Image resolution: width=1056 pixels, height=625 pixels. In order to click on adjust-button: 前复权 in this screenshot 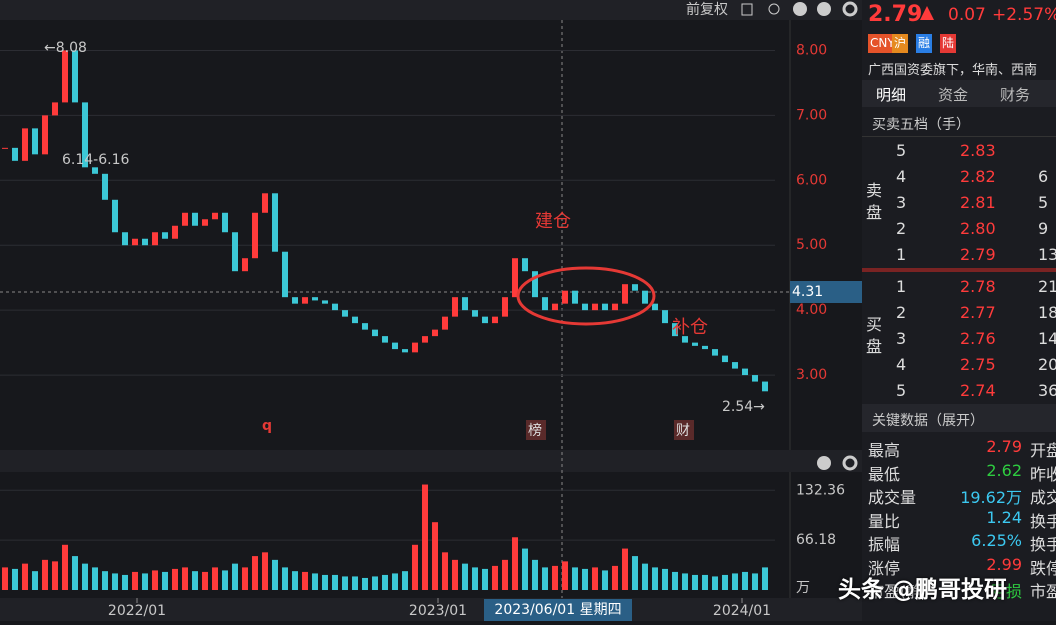, I will do `click(707, 9)`.